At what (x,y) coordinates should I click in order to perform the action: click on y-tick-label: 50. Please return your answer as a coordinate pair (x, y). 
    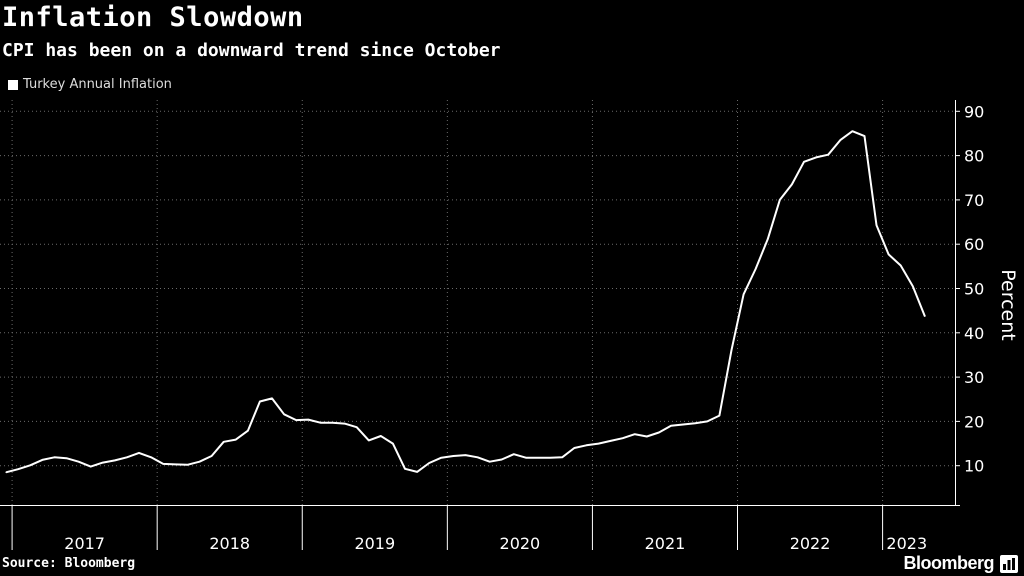
    Looking at the image, I should click on (974, 289).